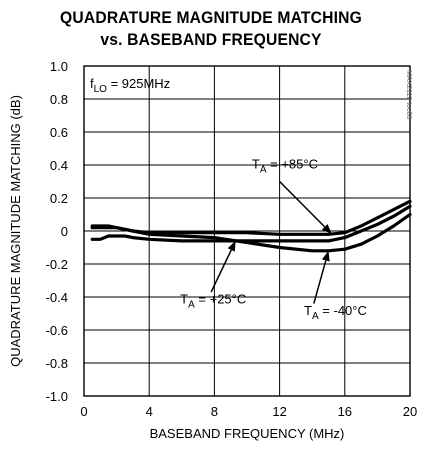 This screenshot has width=422, height=454. Describe the element at coordinates (83, 411) in the screenshot. I see `x-tick-label: 0` at that location.